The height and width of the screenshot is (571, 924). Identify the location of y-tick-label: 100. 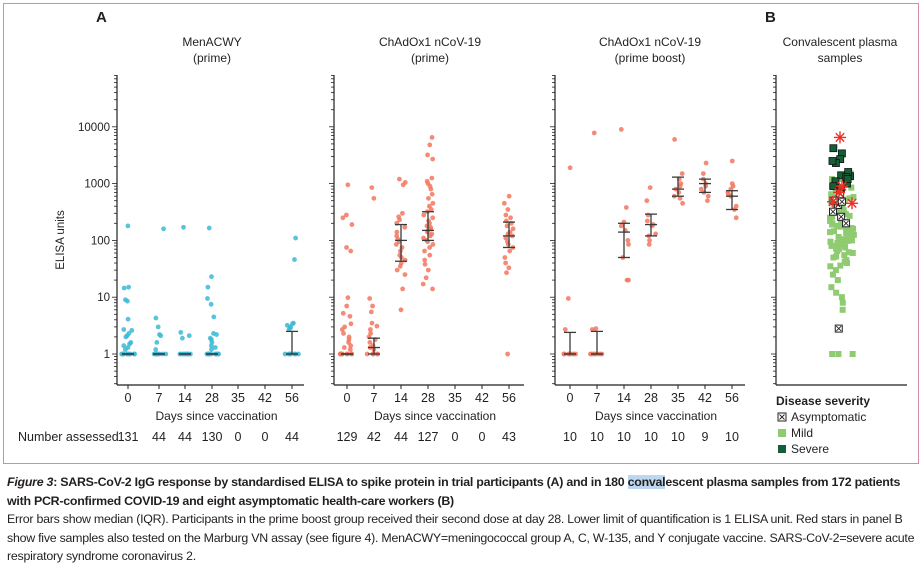
(100, 241).